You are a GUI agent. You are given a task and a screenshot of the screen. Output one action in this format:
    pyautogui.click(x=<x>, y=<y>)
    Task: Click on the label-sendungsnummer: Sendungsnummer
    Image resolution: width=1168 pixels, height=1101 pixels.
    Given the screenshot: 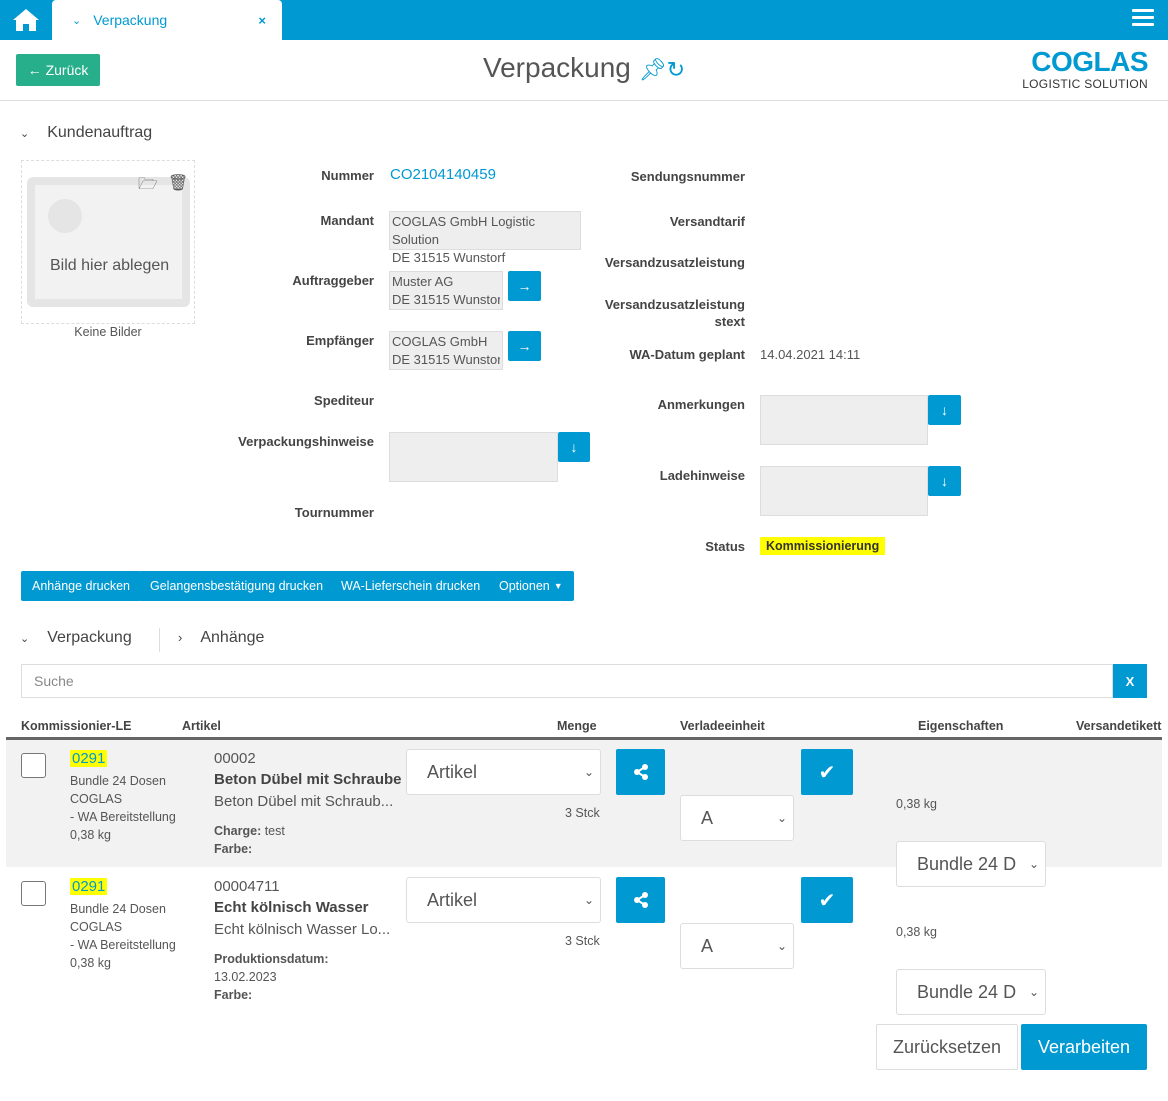 What is the action you would take?
    pyautogui.click(x=687, y=176)
    